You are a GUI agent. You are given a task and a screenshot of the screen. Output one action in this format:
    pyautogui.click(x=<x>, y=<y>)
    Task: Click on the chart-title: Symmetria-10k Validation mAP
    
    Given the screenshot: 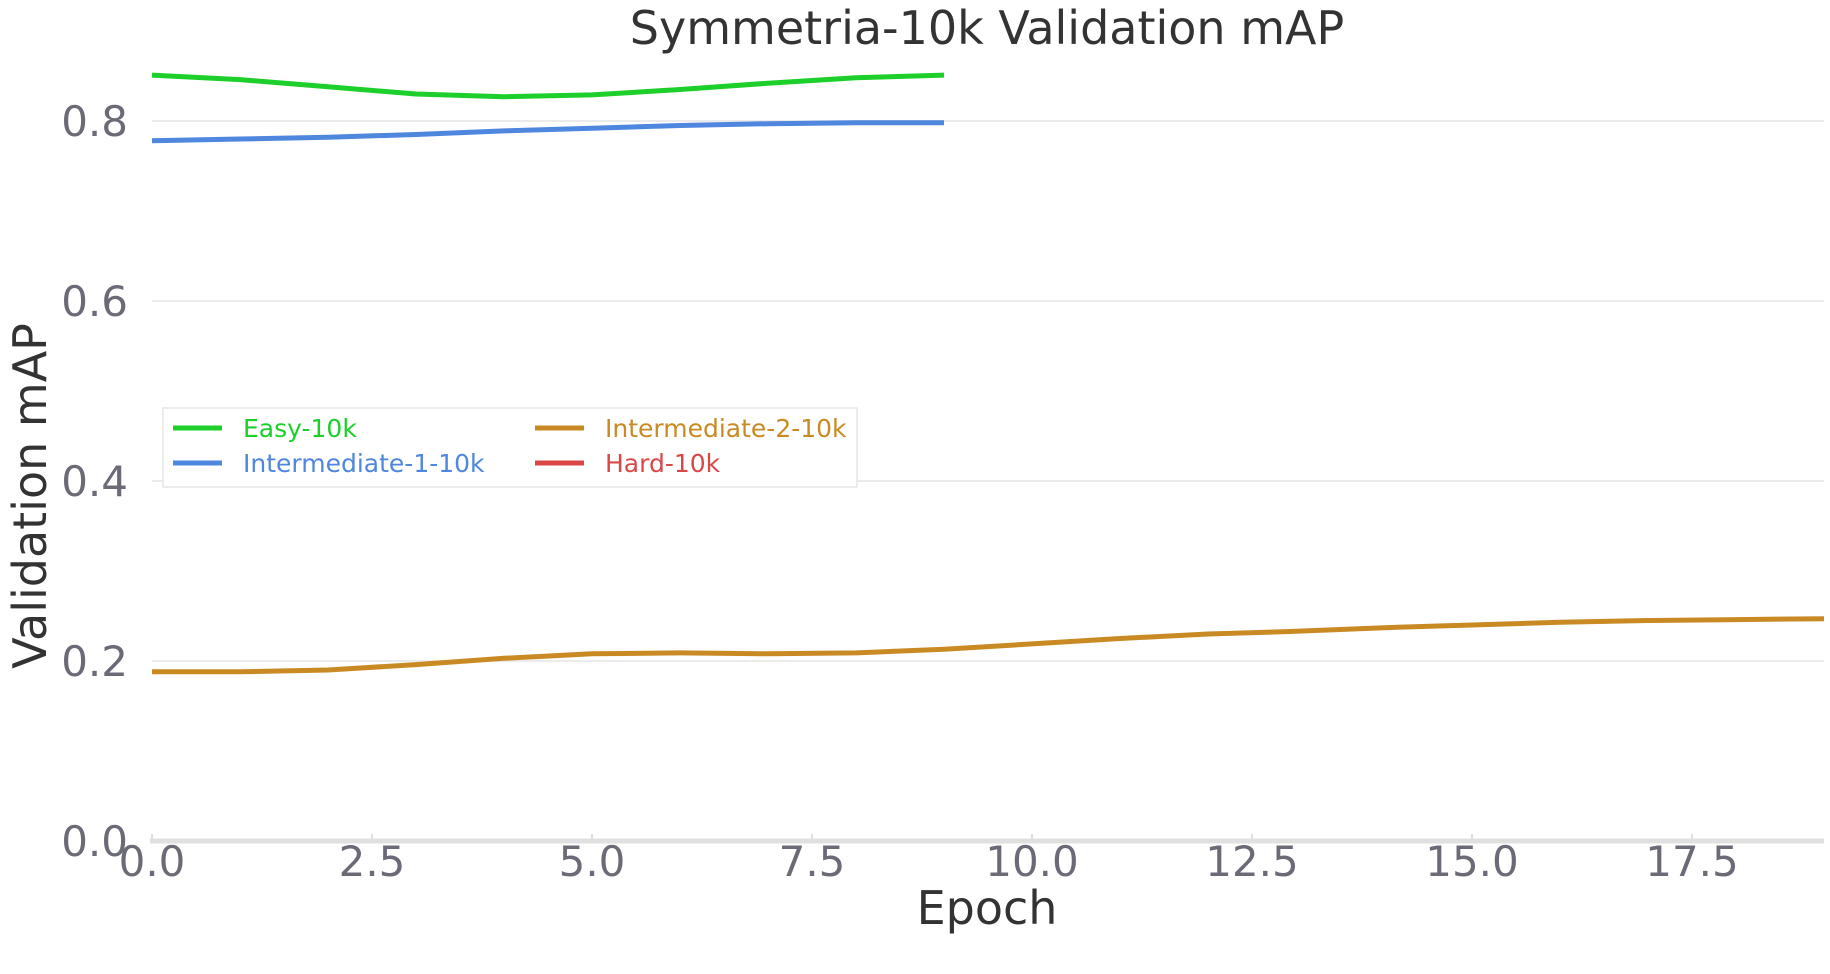 What is the action you would take?
    pyautogui.click(x=987, y=28)
    